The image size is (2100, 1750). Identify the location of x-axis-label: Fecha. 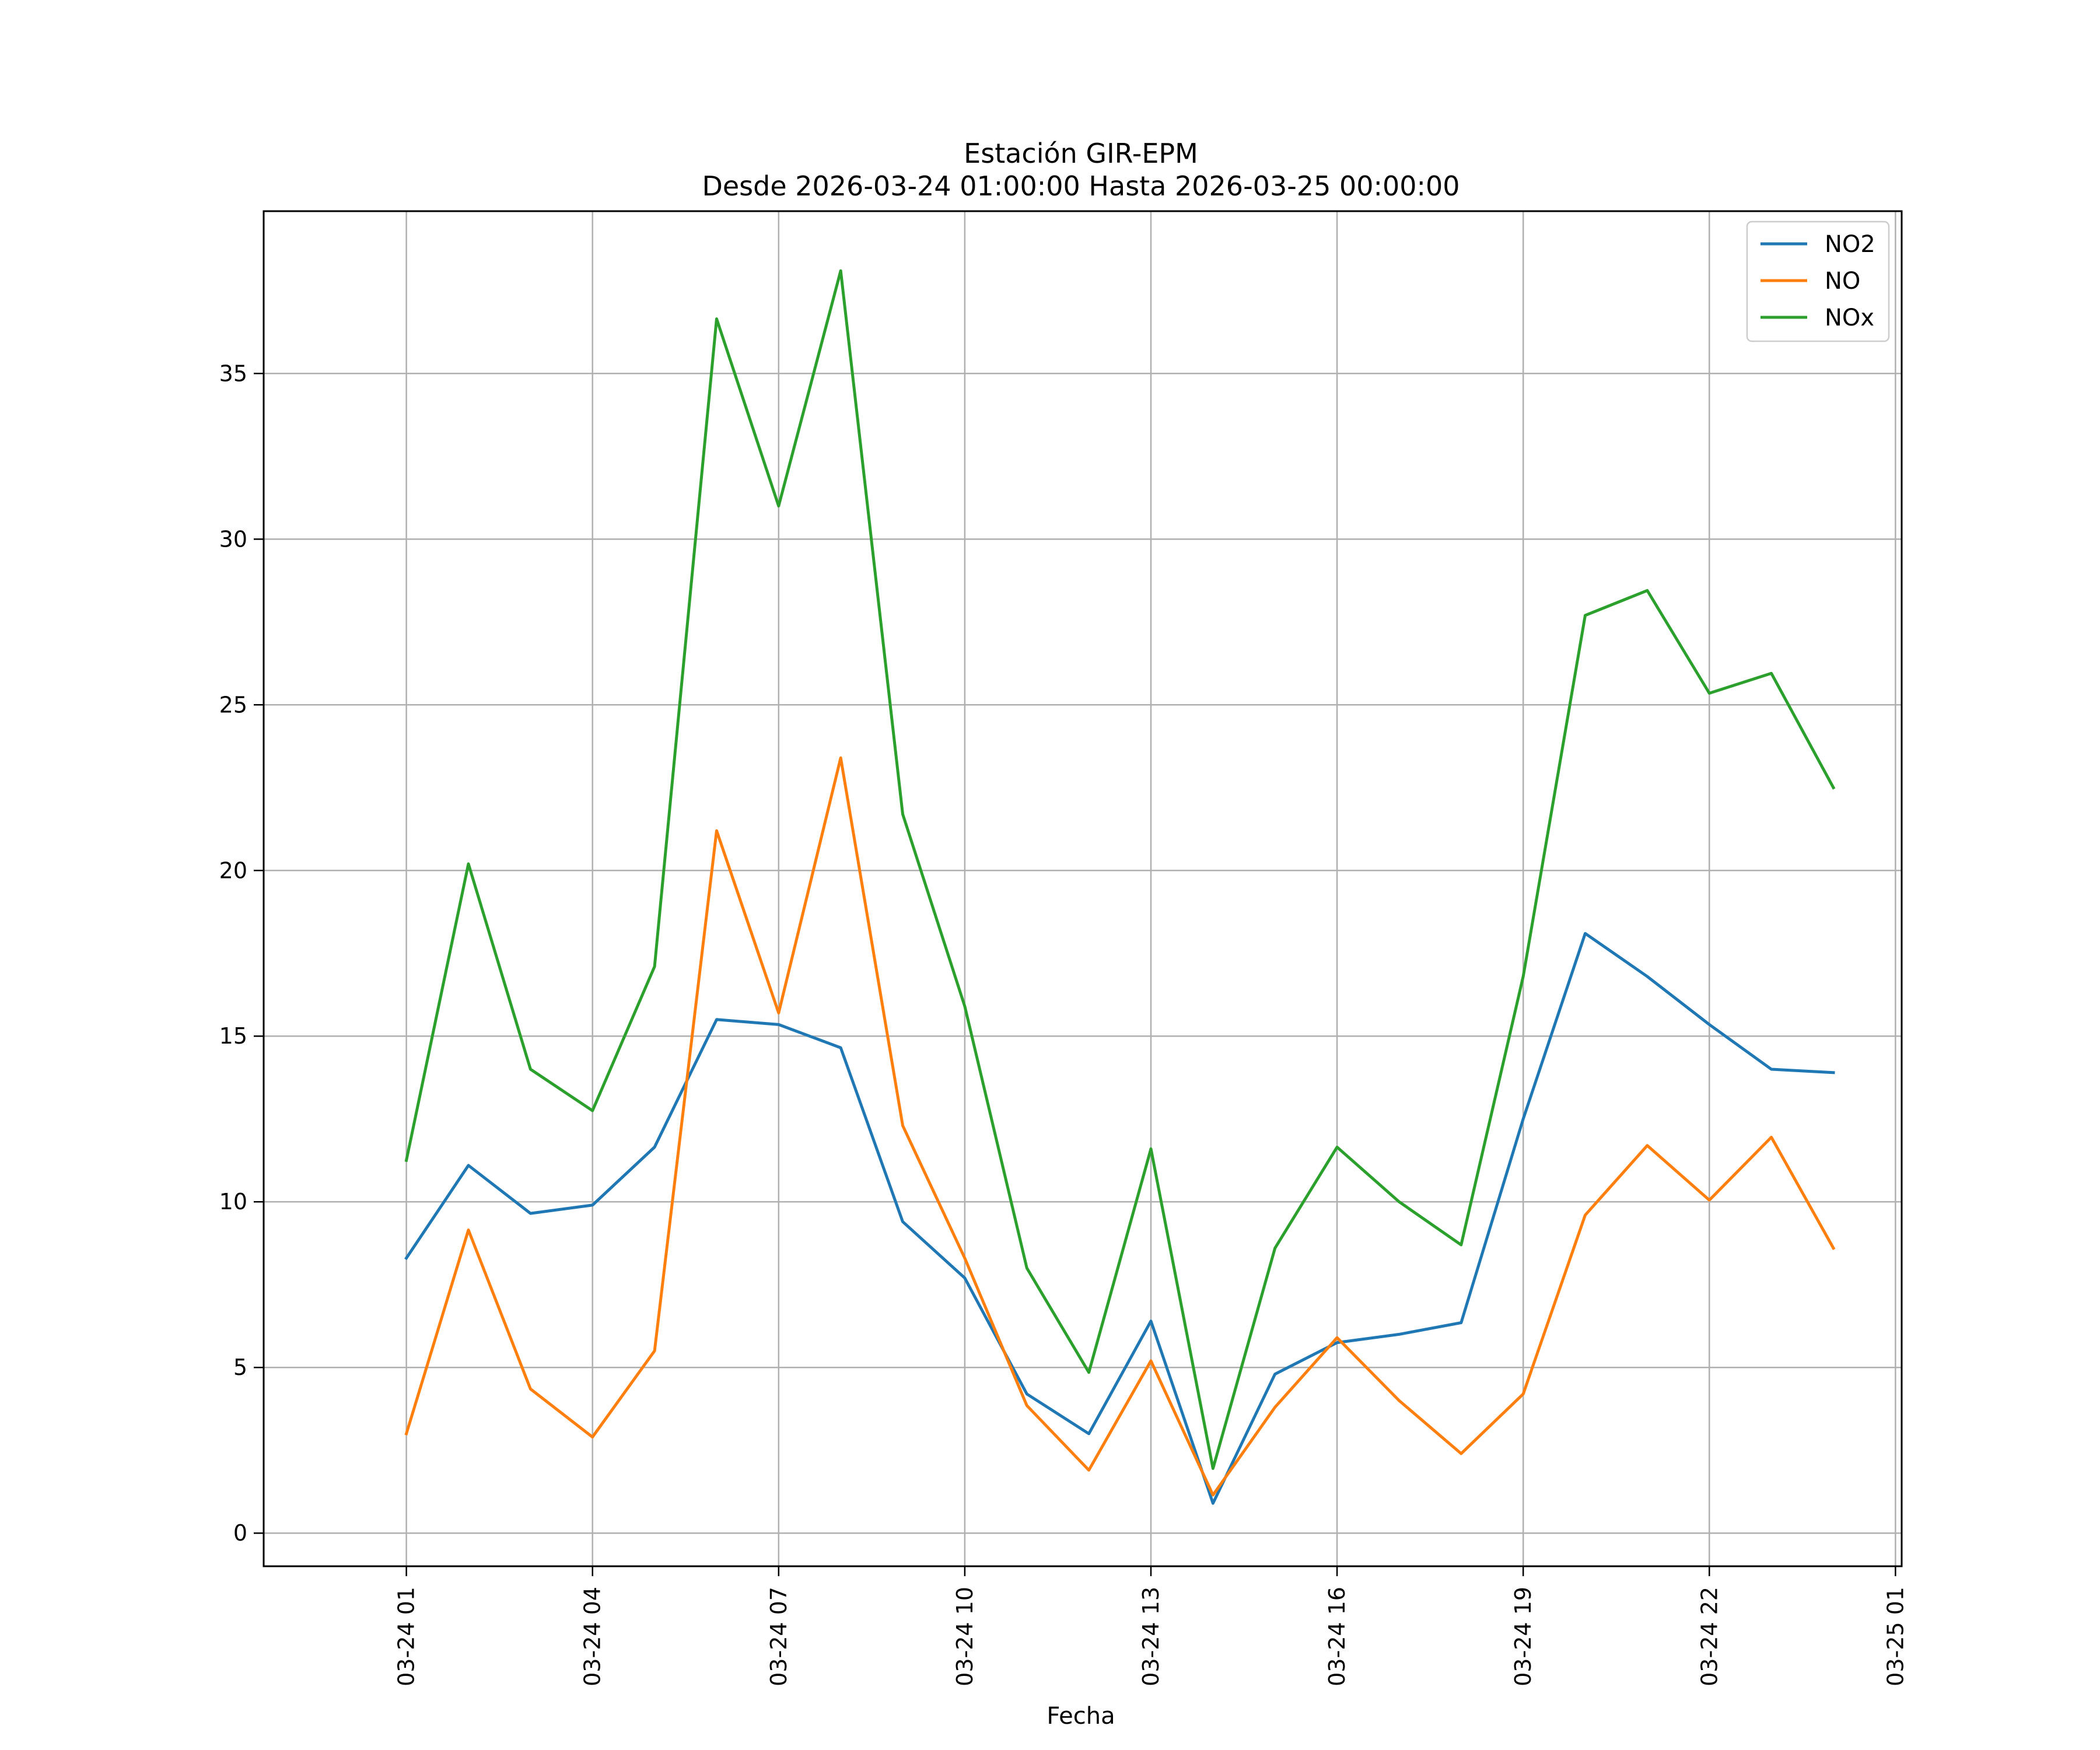
(1080, 1716).